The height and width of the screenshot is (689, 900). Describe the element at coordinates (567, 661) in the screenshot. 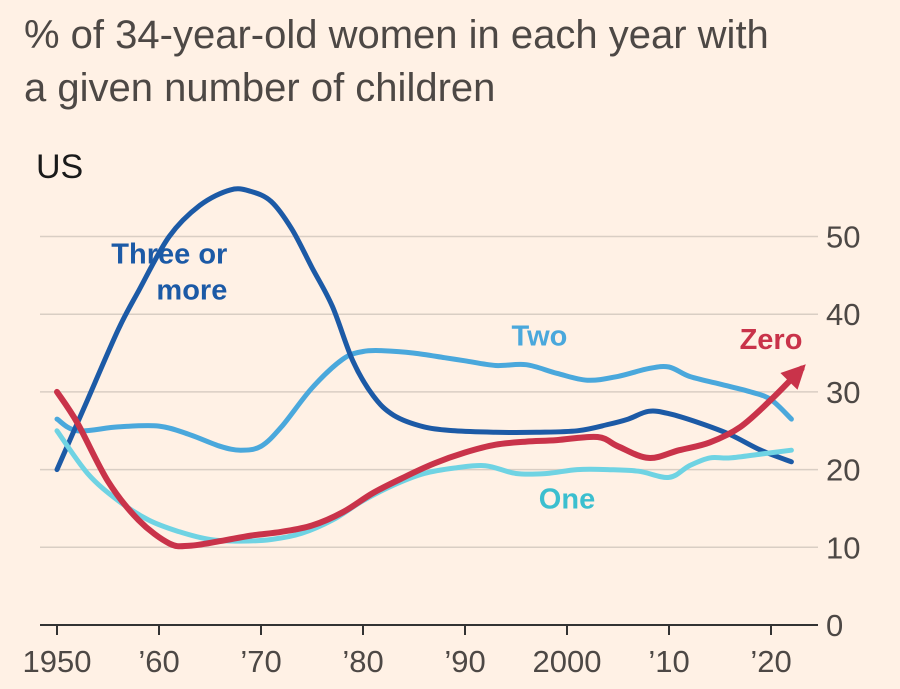

I see `x-tick-label-2000: 2000` at that location.